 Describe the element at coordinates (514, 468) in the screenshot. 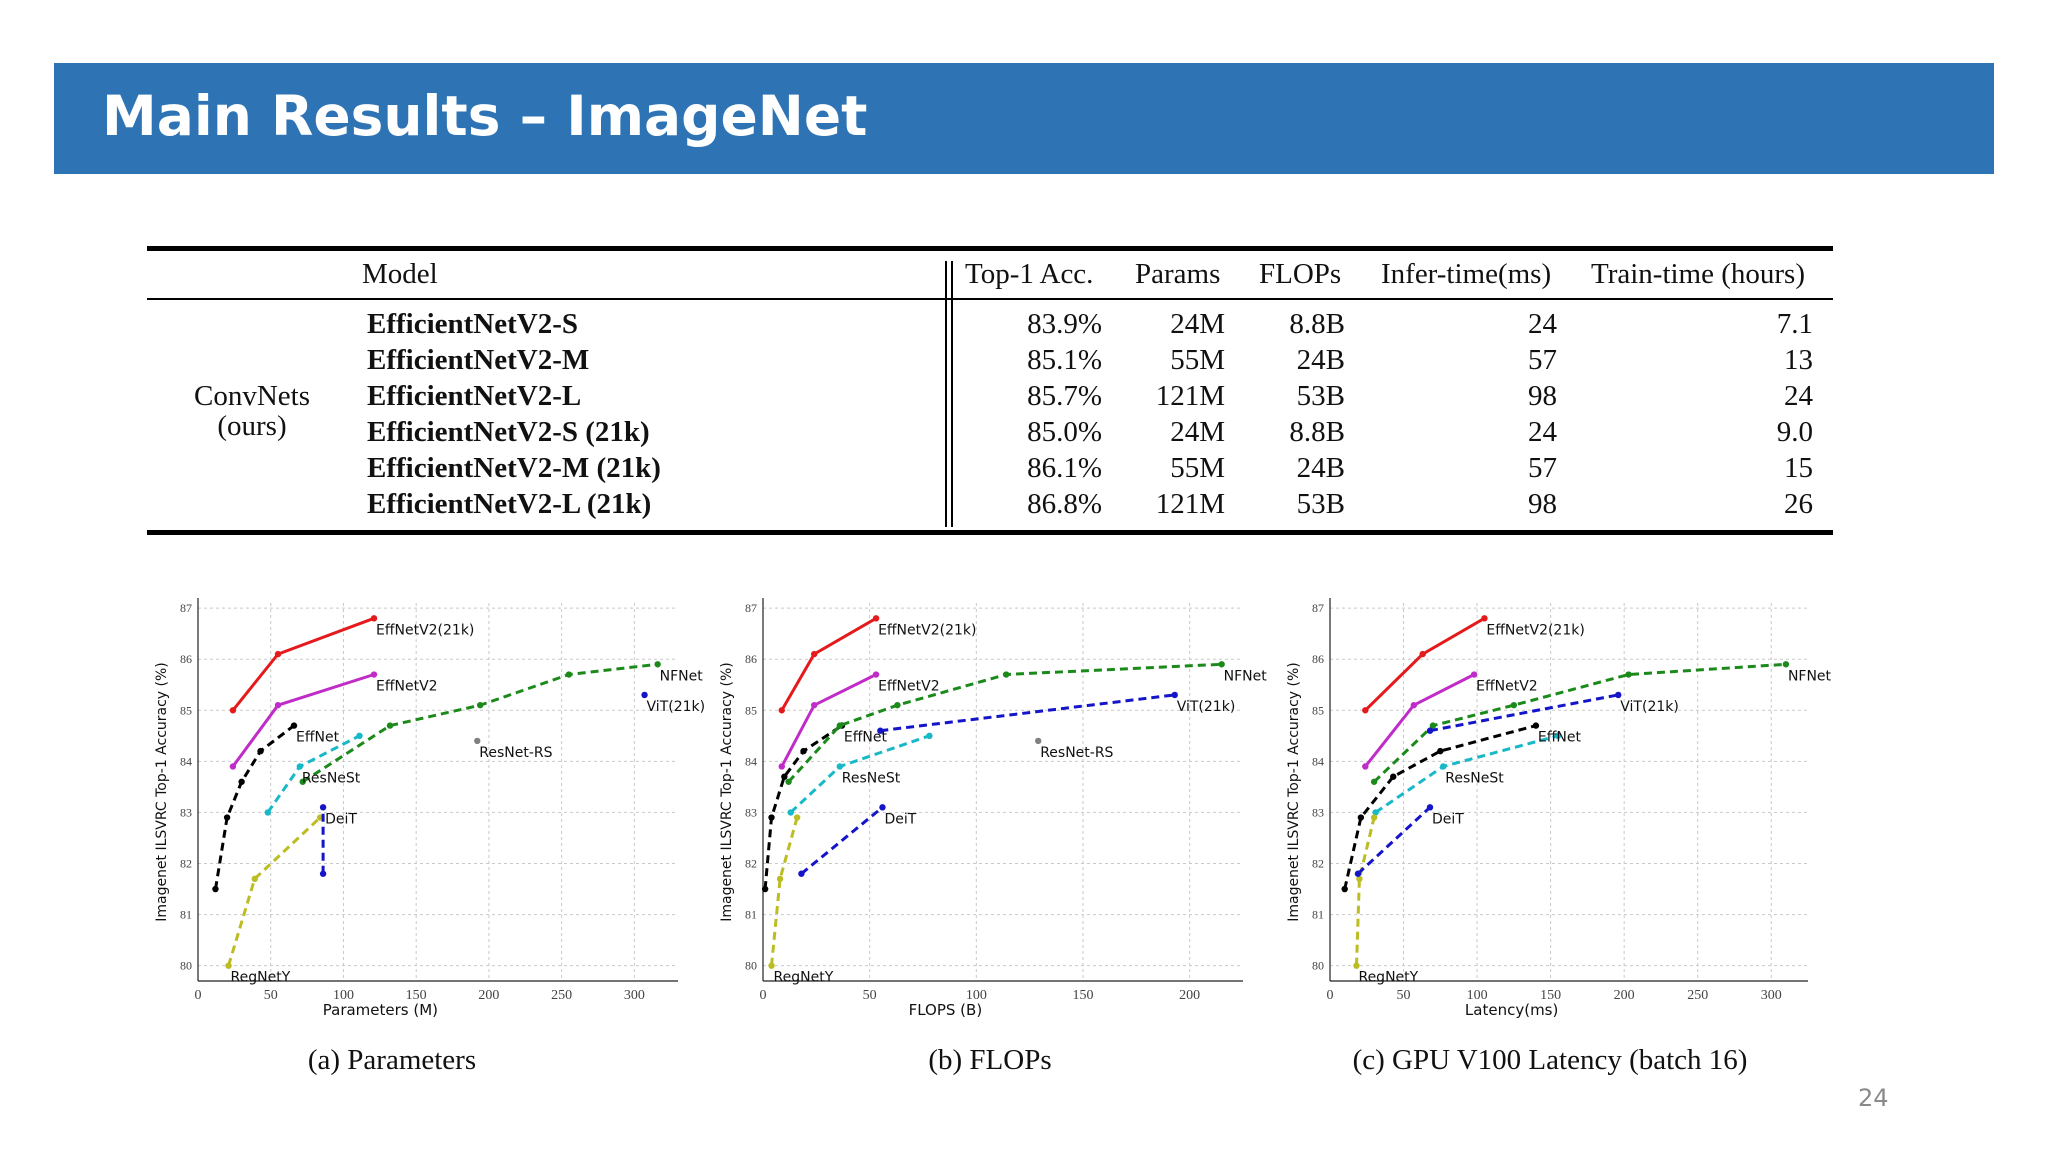

I see `cell-model: EfficientNetV2-M (21k)` at that location.